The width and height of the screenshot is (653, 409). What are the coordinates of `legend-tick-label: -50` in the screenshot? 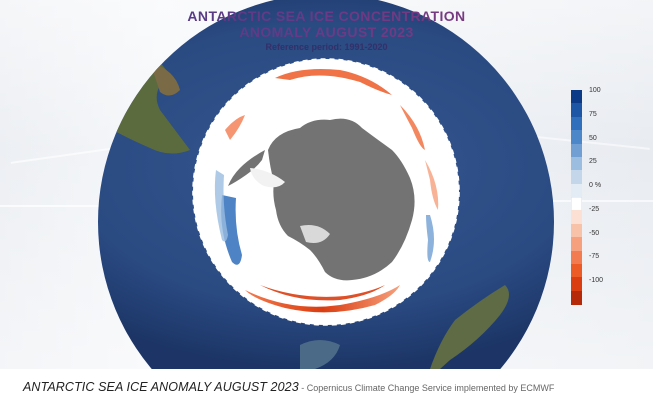 It's located at (594, 233).